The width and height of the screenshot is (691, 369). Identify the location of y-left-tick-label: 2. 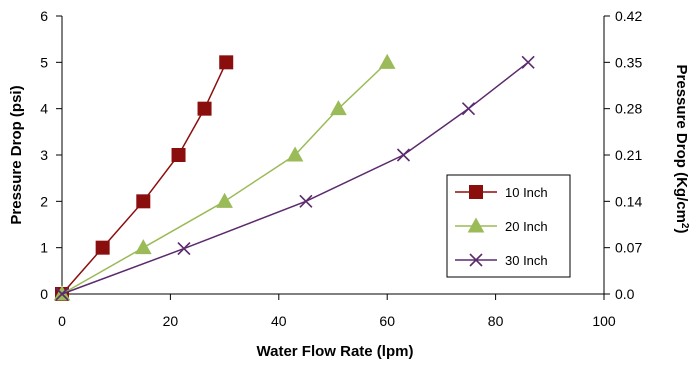
(44, 201).